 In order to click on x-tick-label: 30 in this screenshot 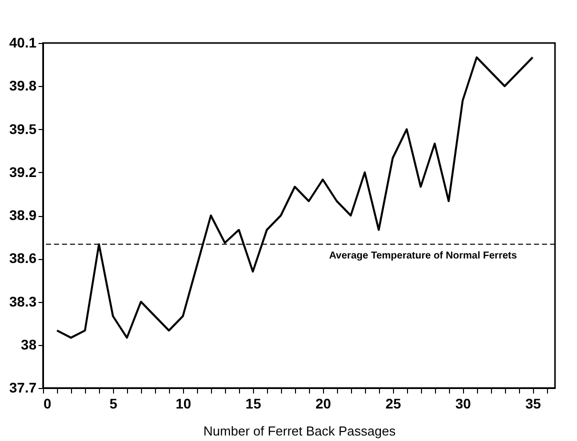, I will do `click(463, 404)`.